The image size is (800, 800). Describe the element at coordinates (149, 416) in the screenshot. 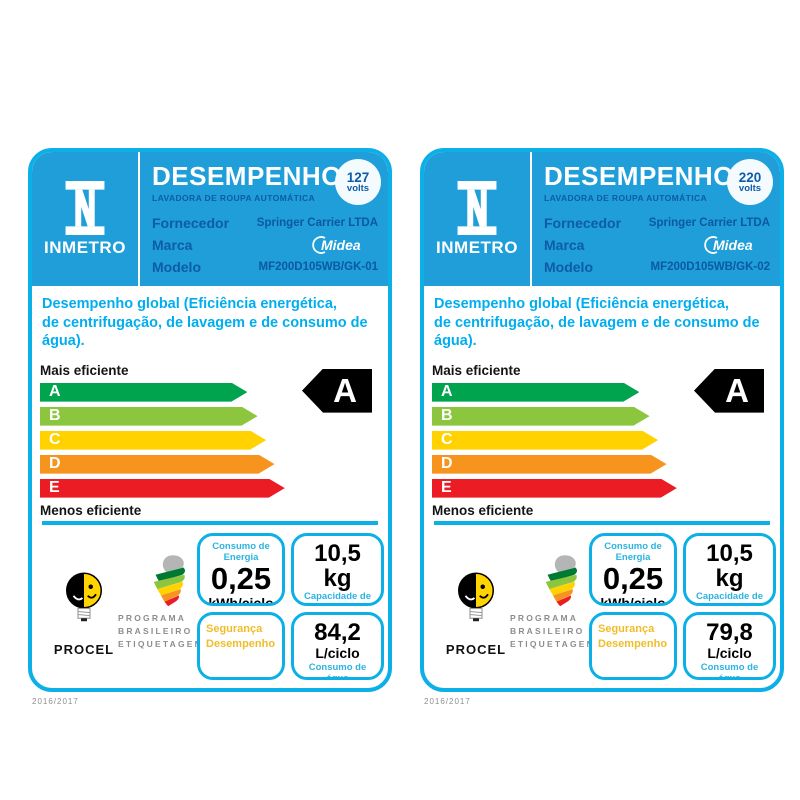

I see `efficiency-bar-b: B` at that location.